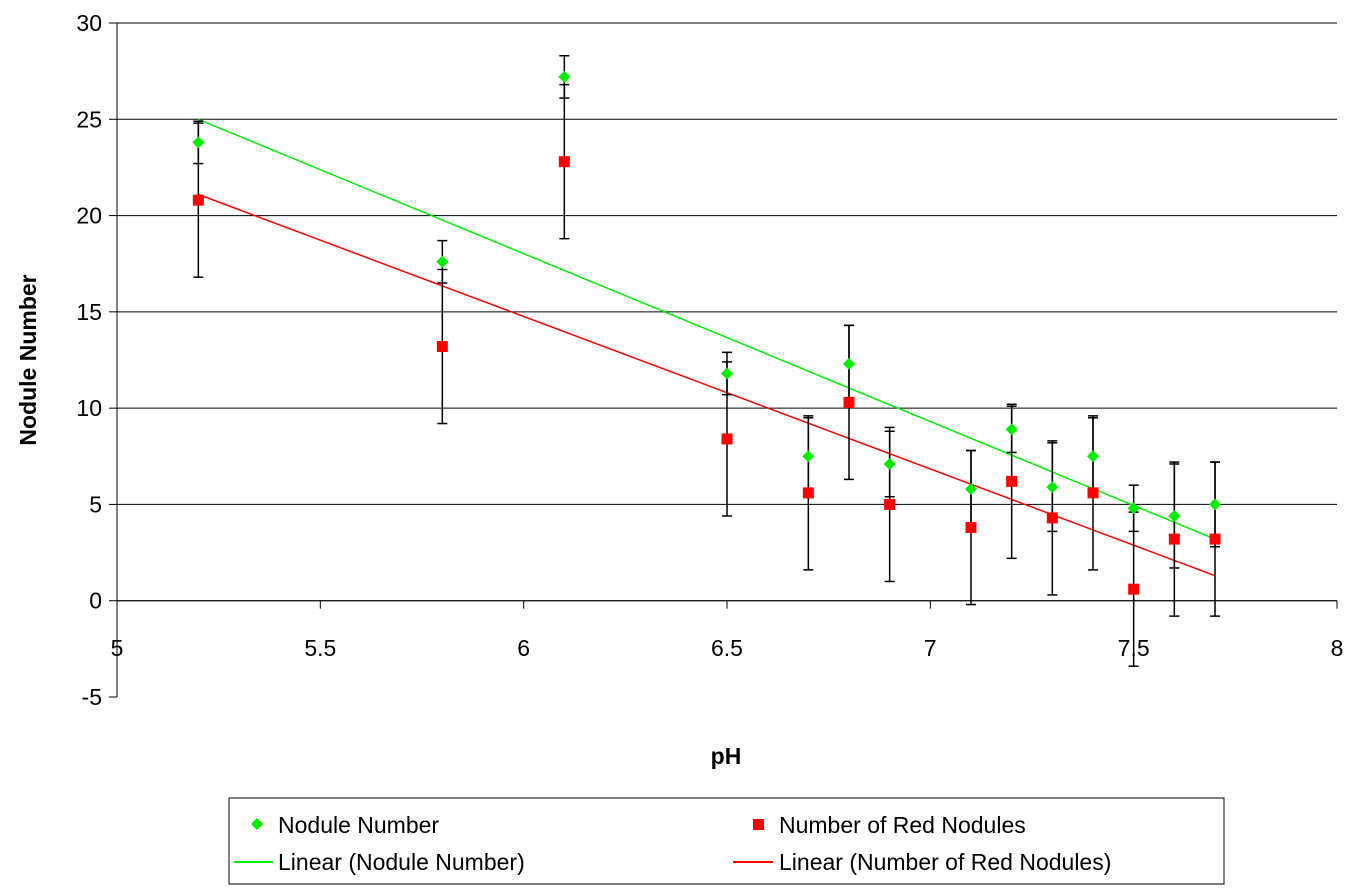  Describe the element at coordinates (95, 504) in the screenshot. I see `y-tick-label: 5` at that location.